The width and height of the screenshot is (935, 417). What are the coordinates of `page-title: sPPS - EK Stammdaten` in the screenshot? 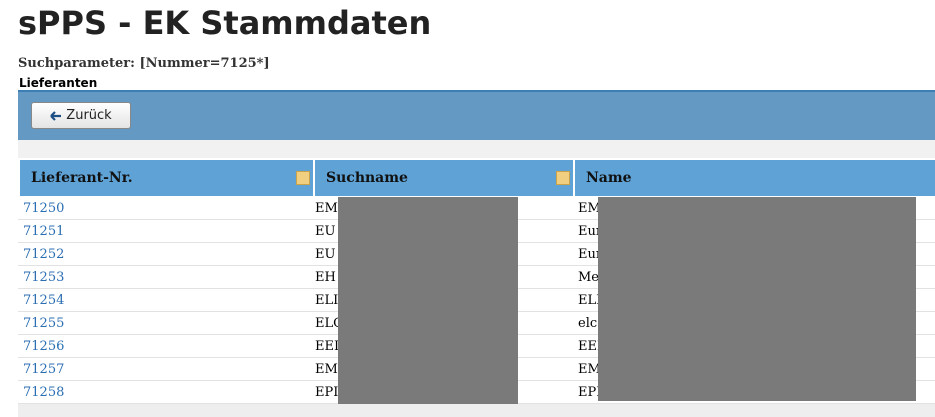 It's located at (225, 23).